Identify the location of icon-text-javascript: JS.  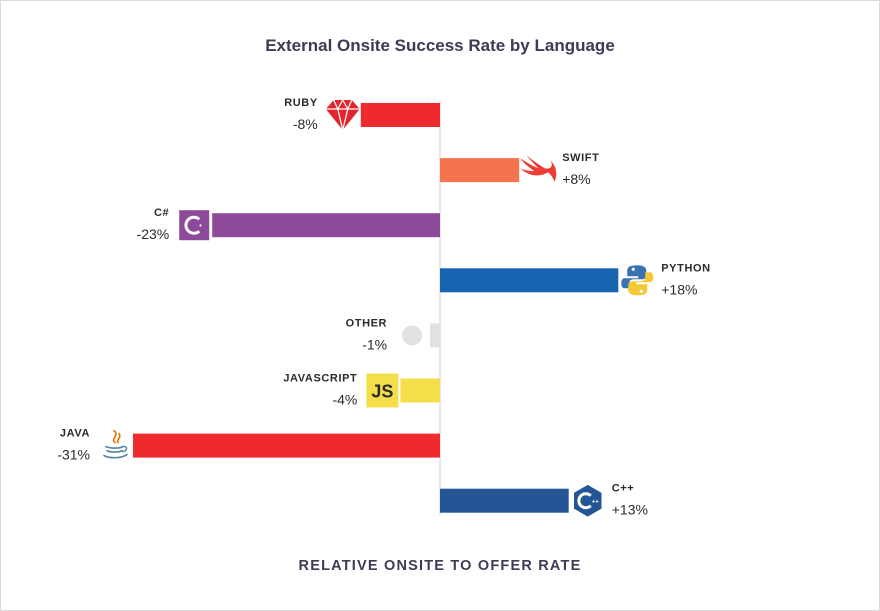
(382, 392).